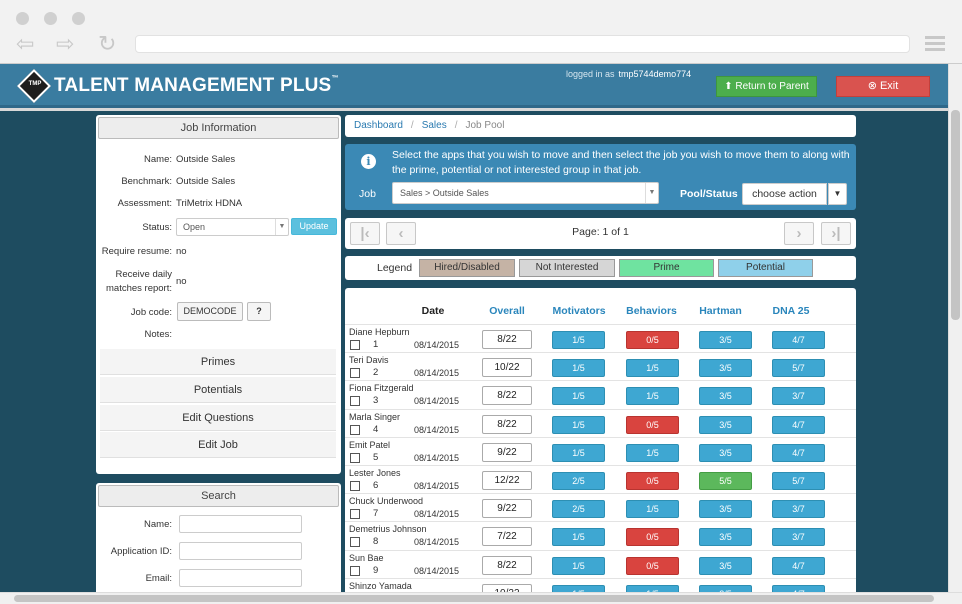 This screenshot has height=604, width=962. Describe the element at coordinates (579, 311) in the screenshot. I see `header-motivators: Motivators` at that location.